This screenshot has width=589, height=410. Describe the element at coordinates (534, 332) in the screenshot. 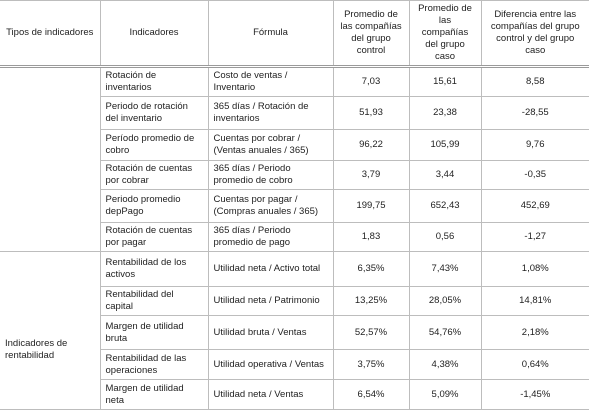

I see `value: 2,18%` at that location.